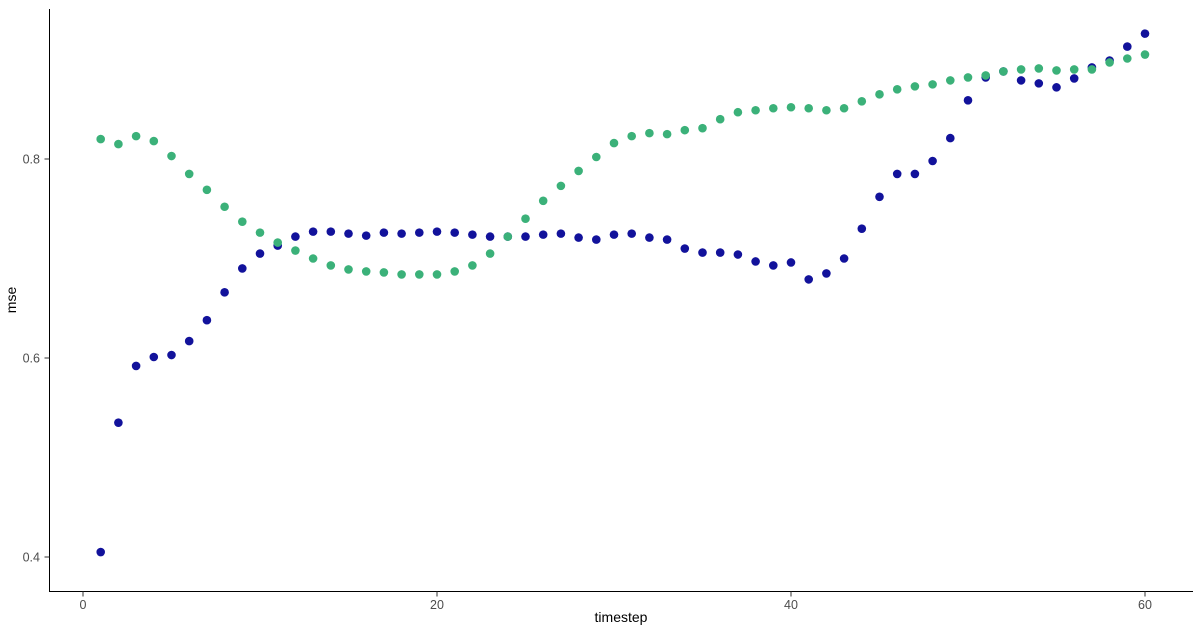 The height and width of the screenshot is (633, 1200). Describe the element at coordinates (11, 300) in the screenshot. I see `y-axis-title: mse` at that location.